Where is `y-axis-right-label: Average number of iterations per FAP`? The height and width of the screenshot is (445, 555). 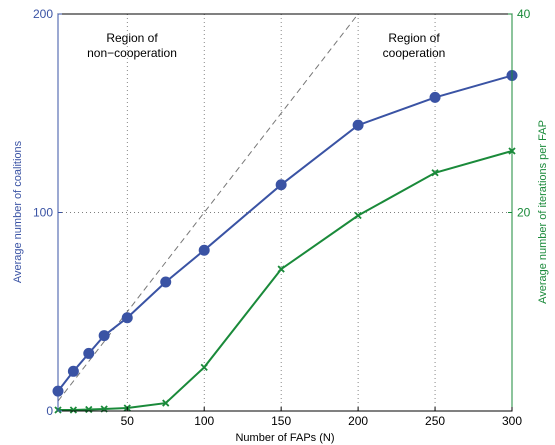 y-axis-right-label: Average number of iterations per FAP is located at coordinates (543, 212).